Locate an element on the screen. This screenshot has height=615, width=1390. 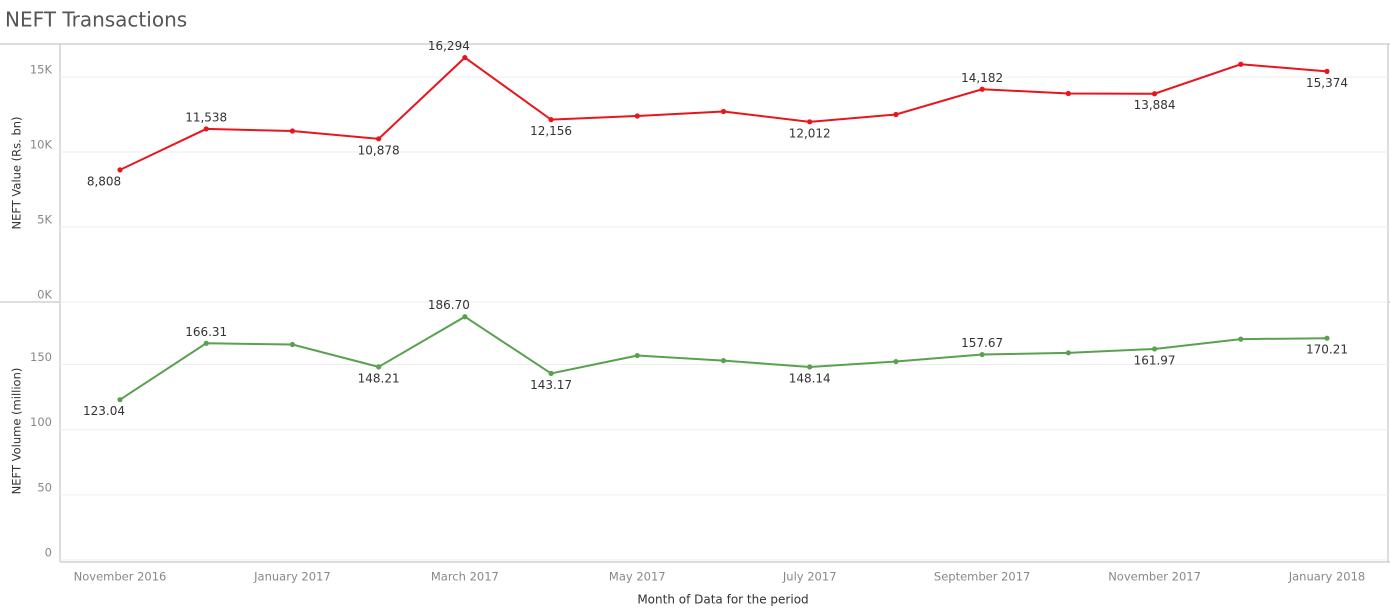
y-tick-label: 50 is located at coordinates (44, 487).